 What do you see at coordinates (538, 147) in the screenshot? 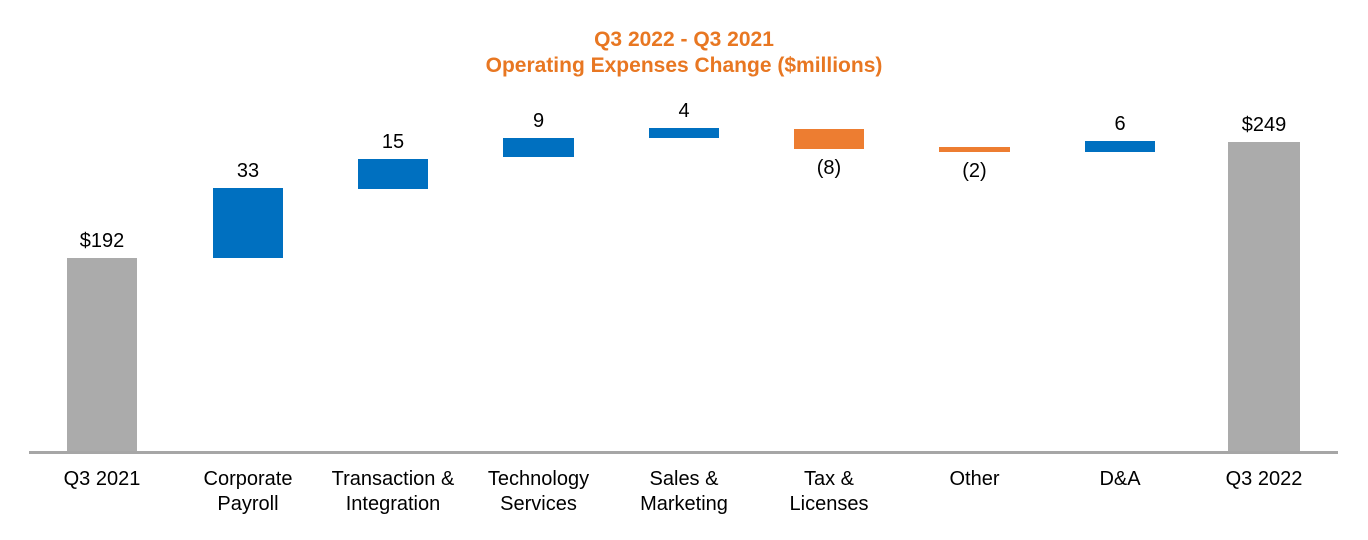
I see `bar-technology-services` at bounding box center [538, 147].